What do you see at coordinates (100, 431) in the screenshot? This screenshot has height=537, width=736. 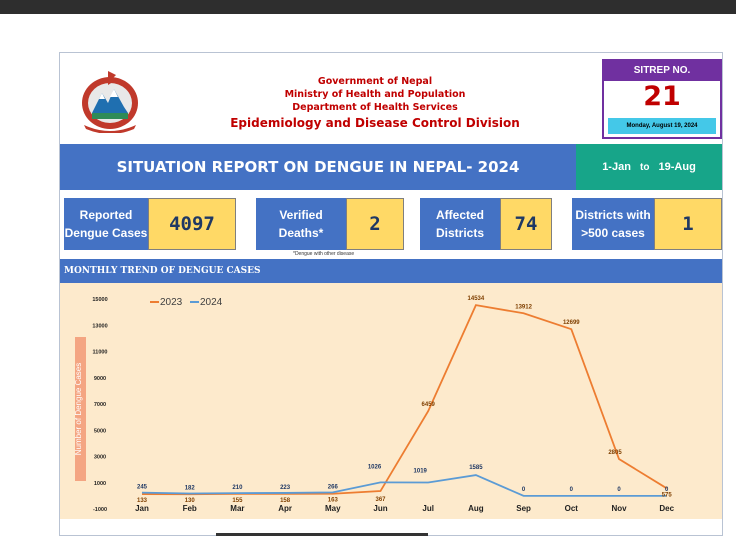 I see `y-tick-label: 5000` at bounding box center [100, 431].